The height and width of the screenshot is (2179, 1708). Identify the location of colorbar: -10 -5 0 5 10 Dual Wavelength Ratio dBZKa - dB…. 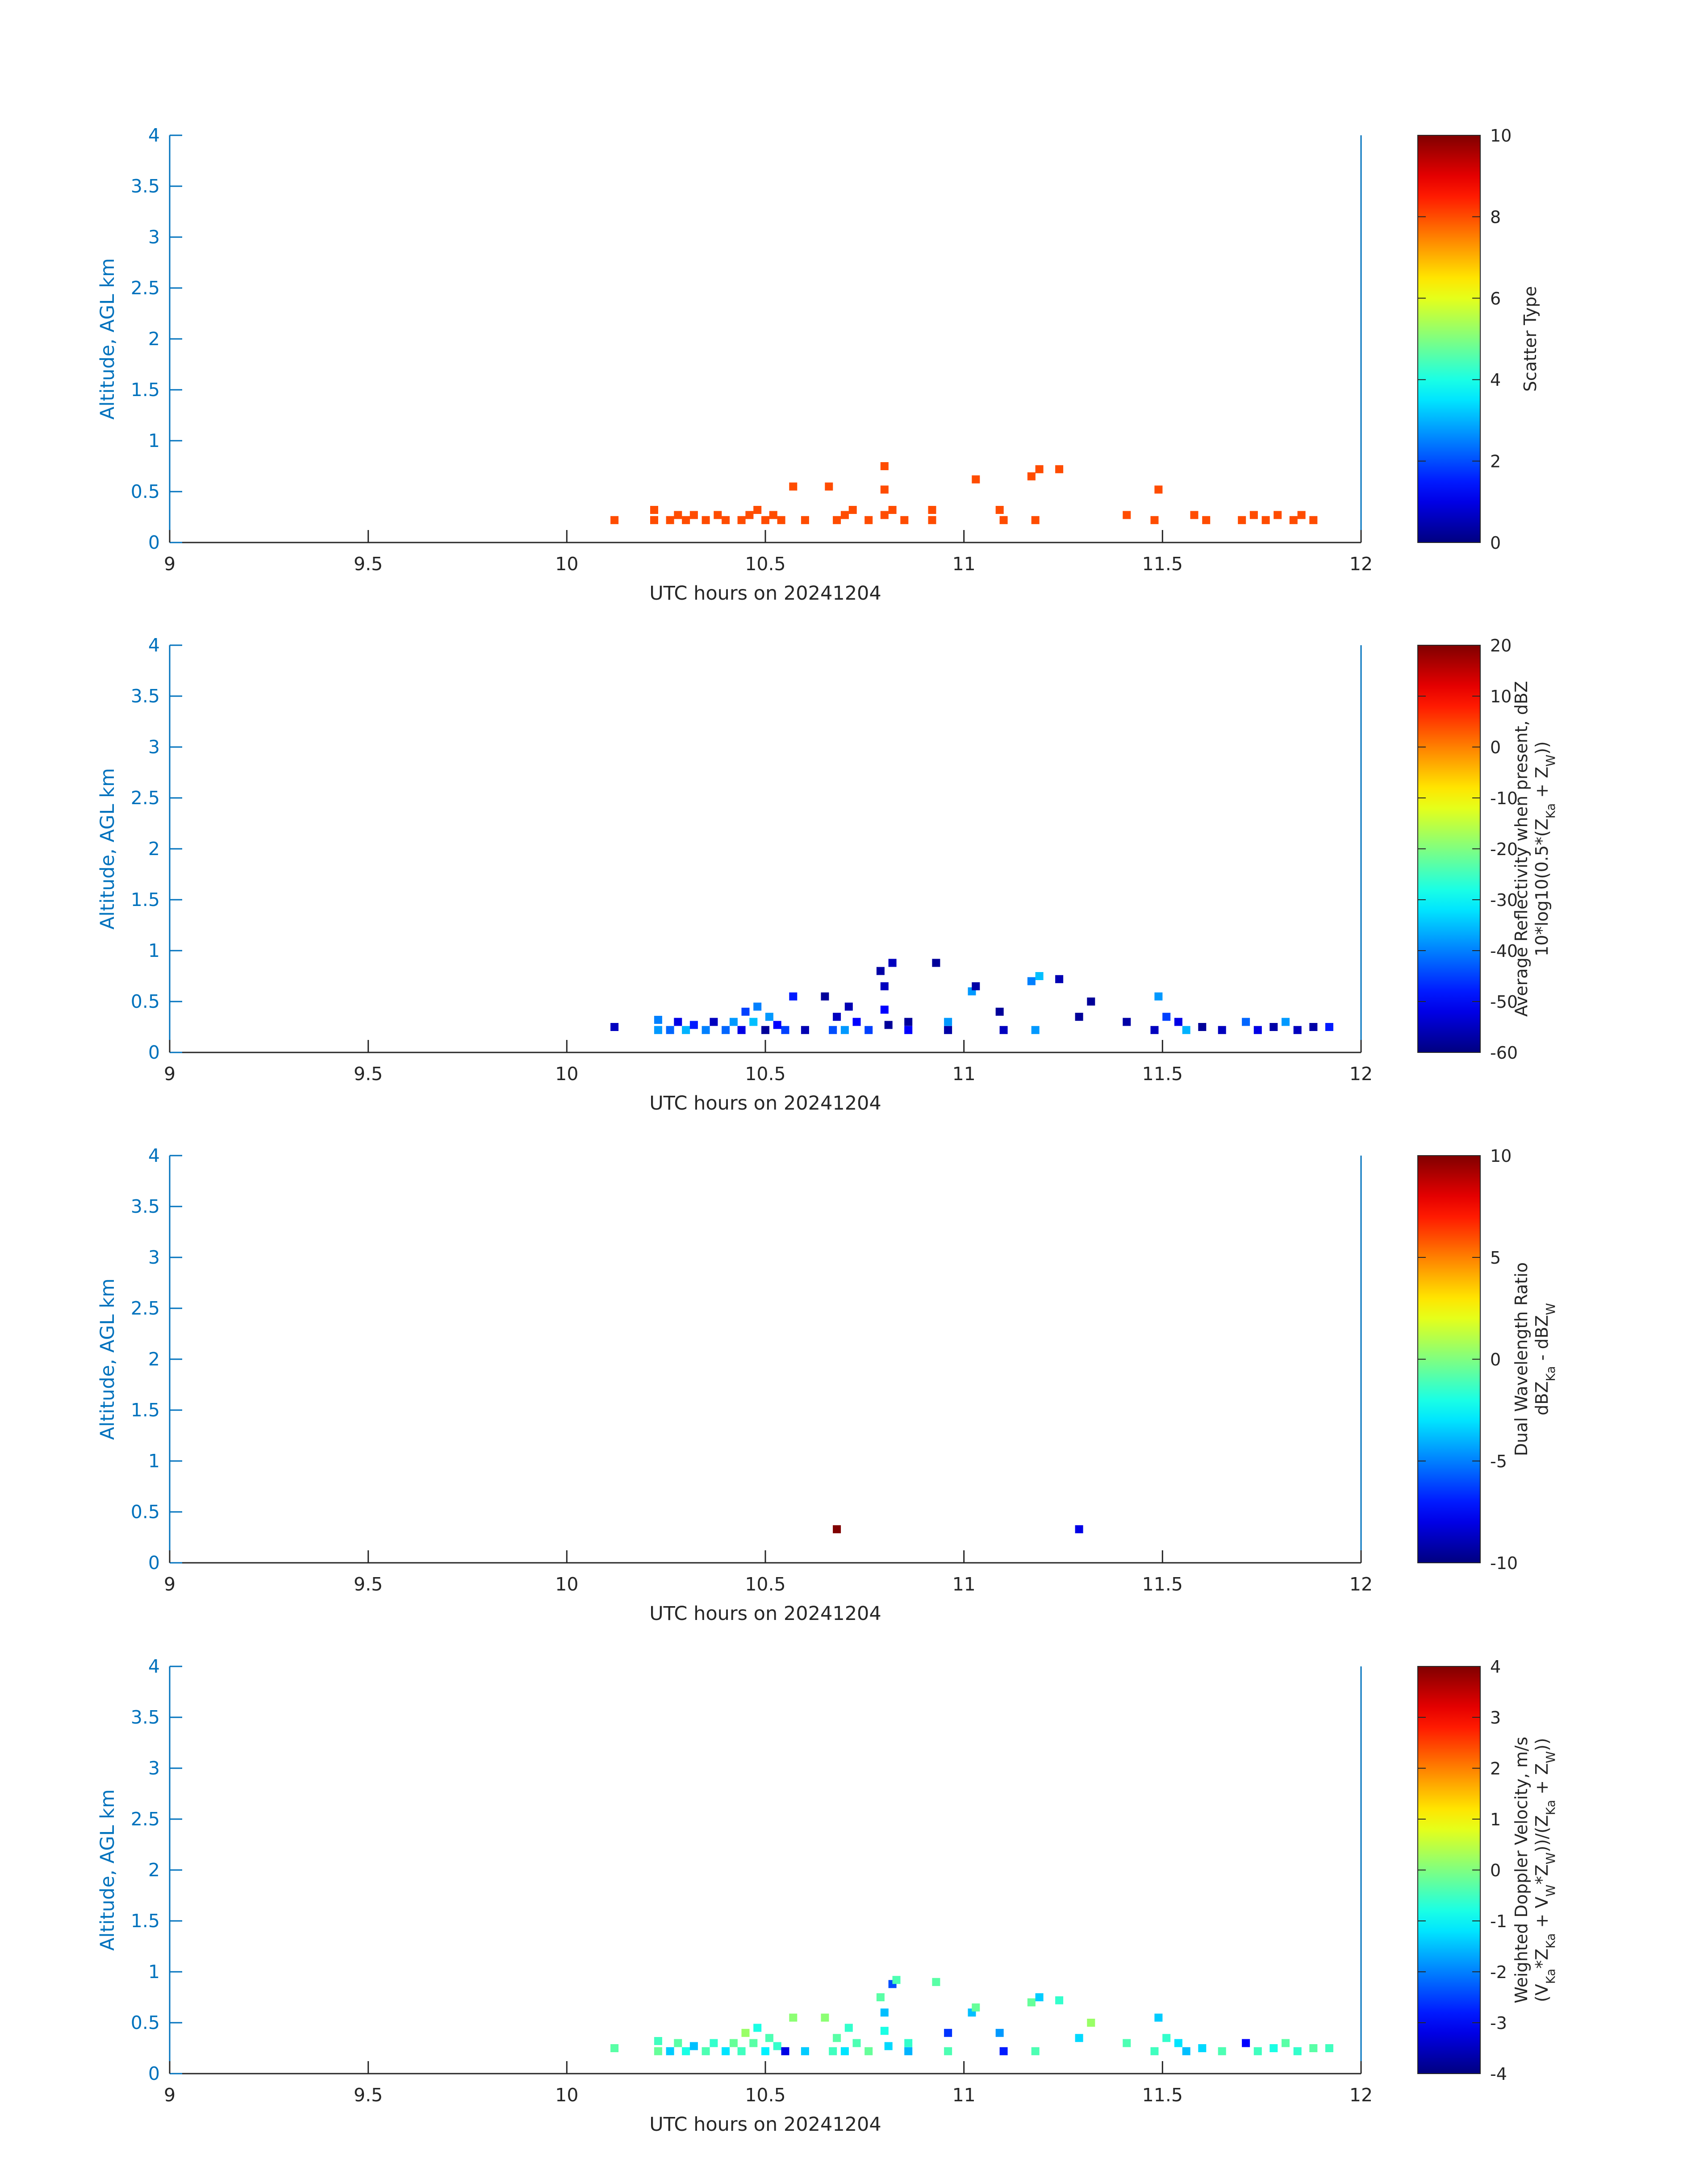
(1487, 1359).